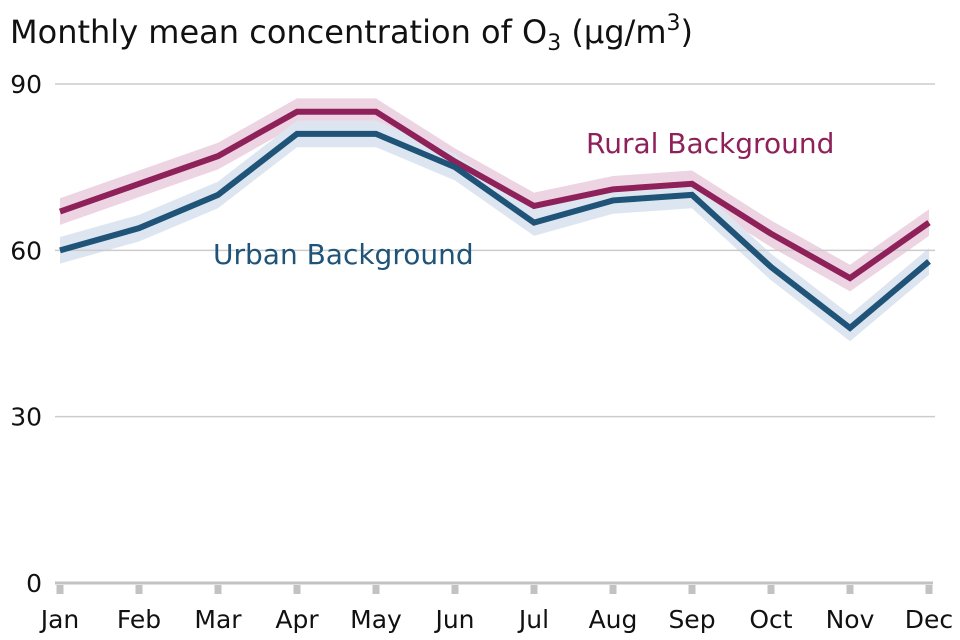 This screenshot has height=640, width=960. What do you see at coordinates (850, 589) in the screenshot?
I see `x-tick-nov` at bounding box center [850, 589].